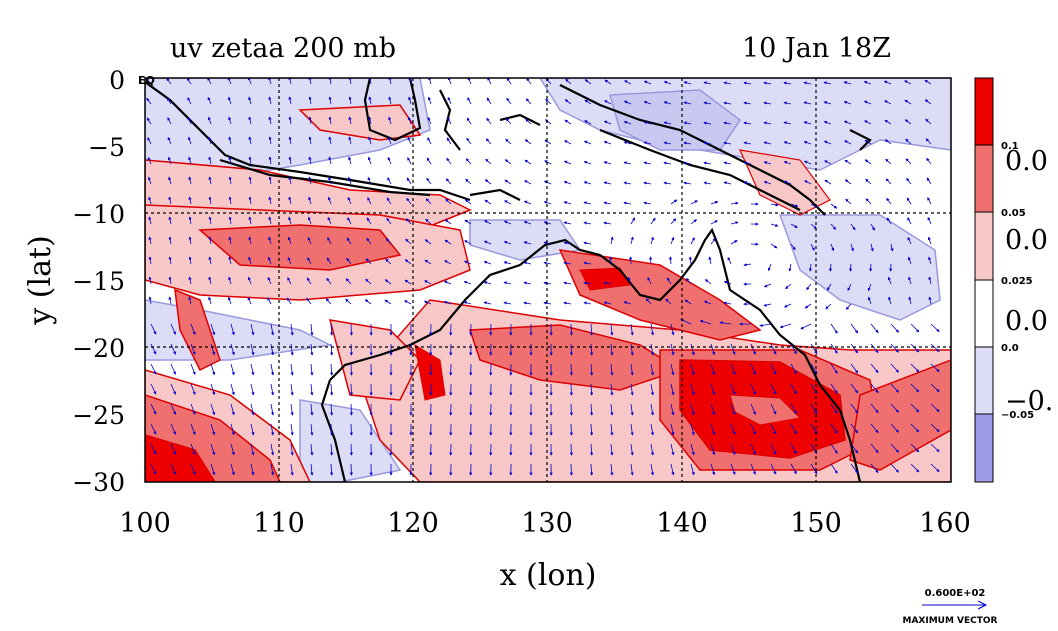 This screenshot has width=1058, height=631. I want to click on colorbar-level: 0.05, so click(1013, 213).